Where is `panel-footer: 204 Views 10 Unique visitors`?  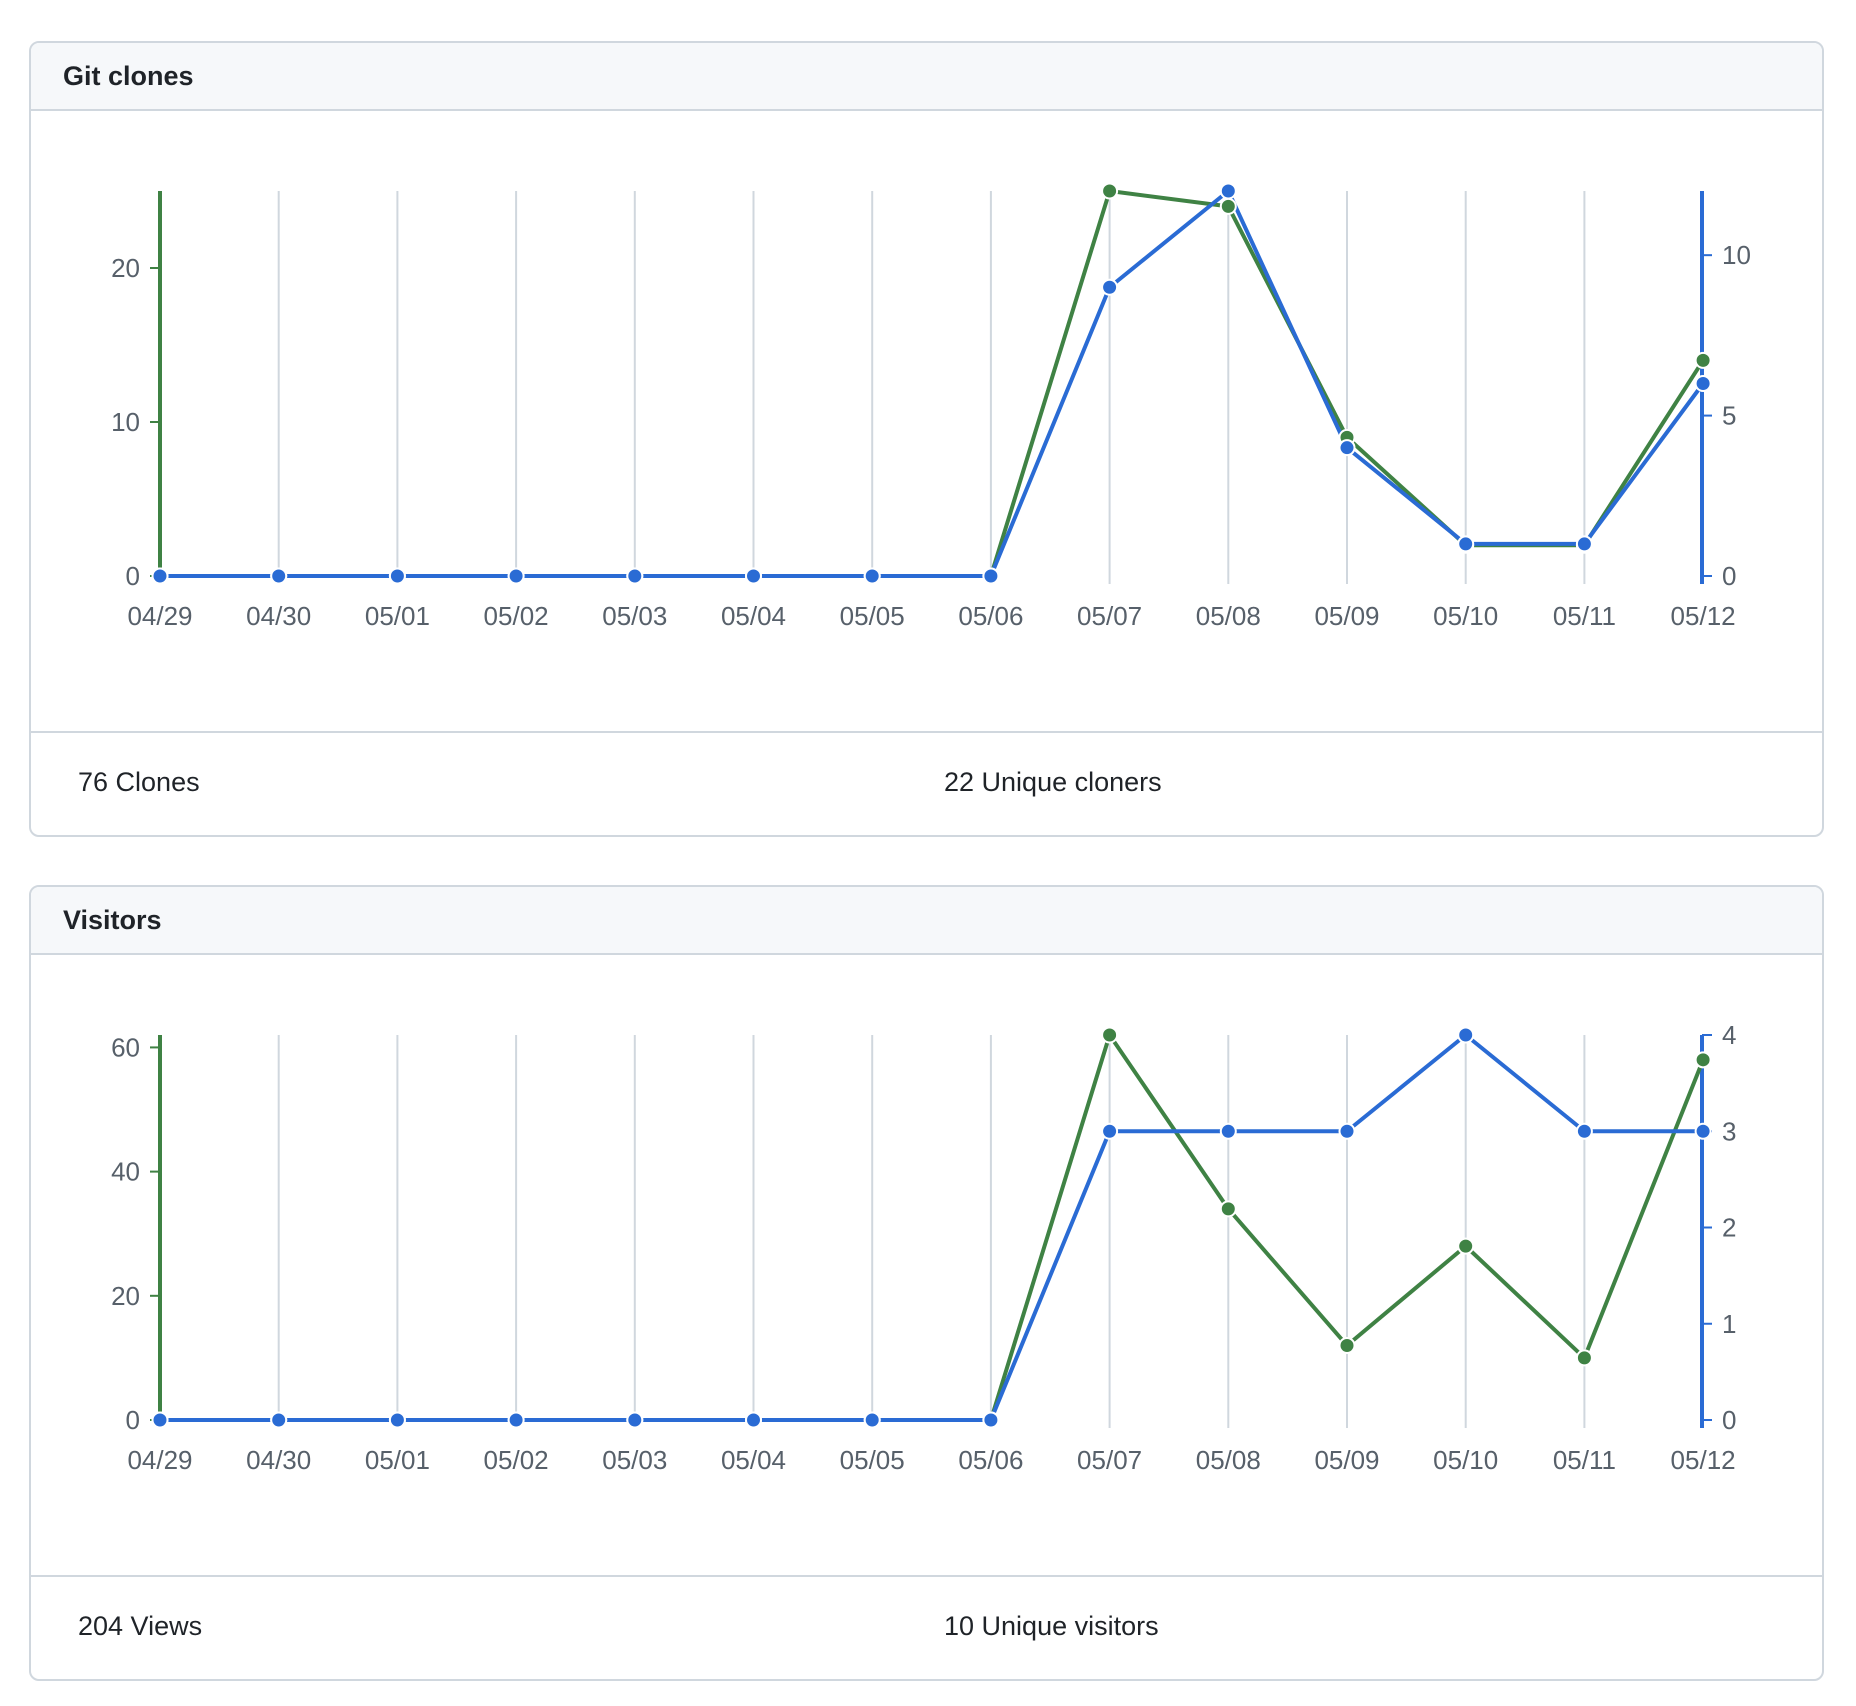 panel-footer: 204 Views 10 Unique visitors is located at coordinates (926, 1628).